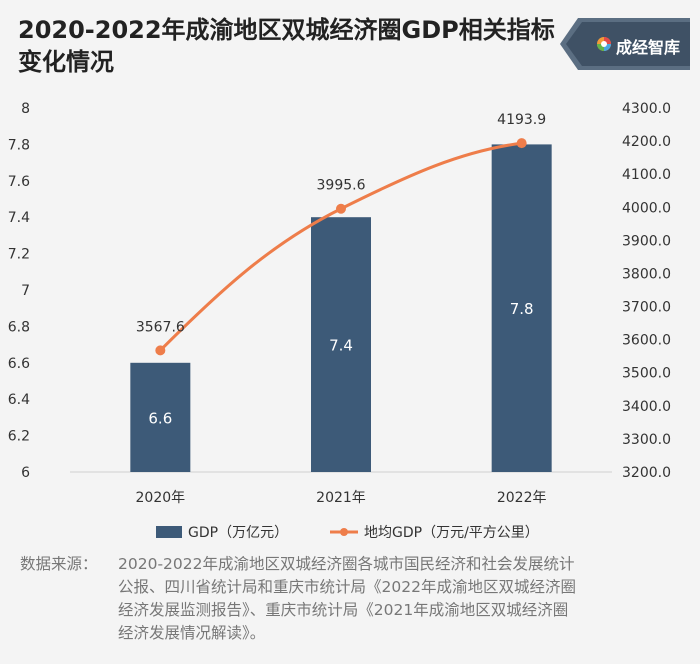 This screenshot has width=700, height=664. I want to click on left-tick-label: 6, so click(25, 473).